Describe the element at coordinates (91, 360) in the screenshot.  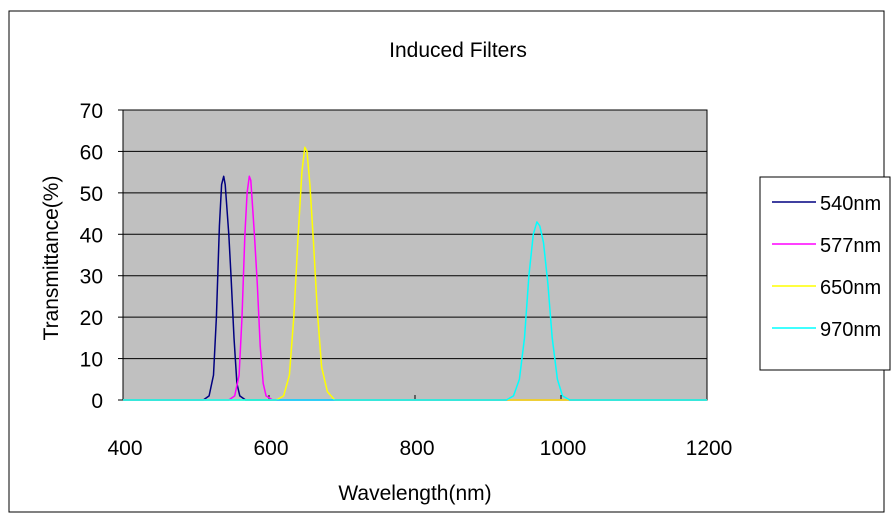
I see `y-tick-label: 10` at that location.